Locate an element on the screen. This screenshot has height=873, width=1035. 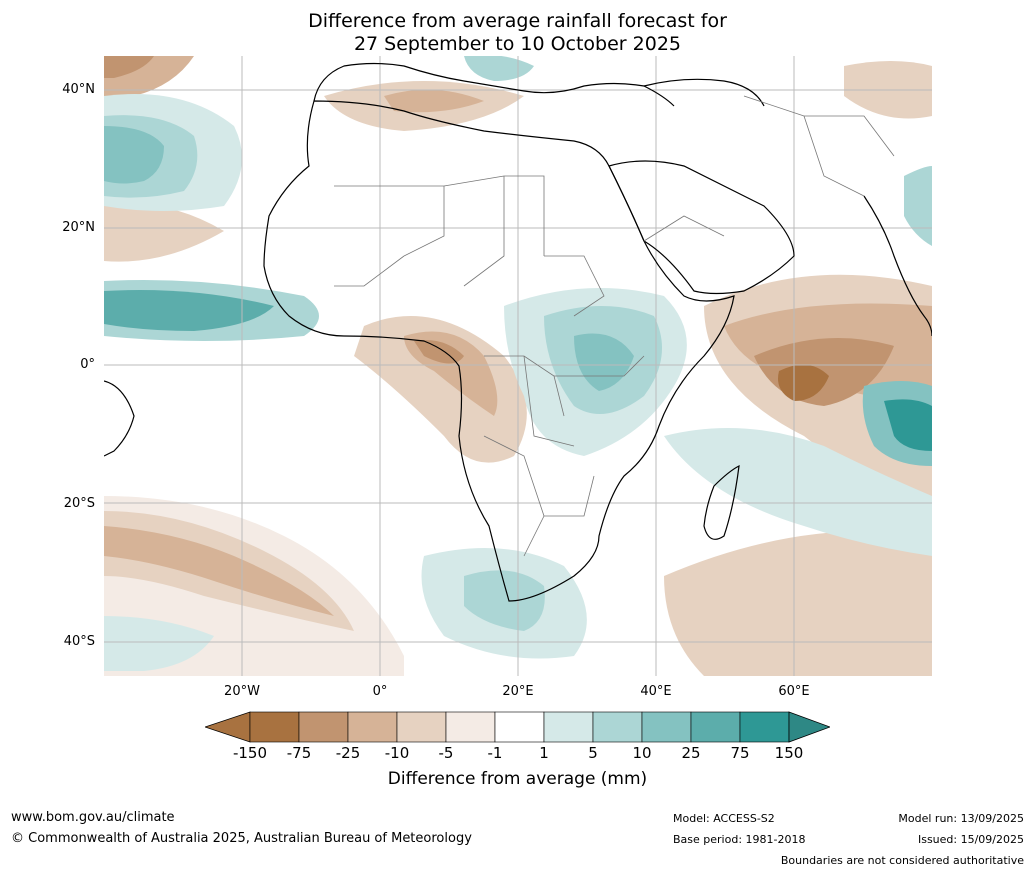
footer-model: Model: ACCESS-S2 is located at coordinates (724, 818).